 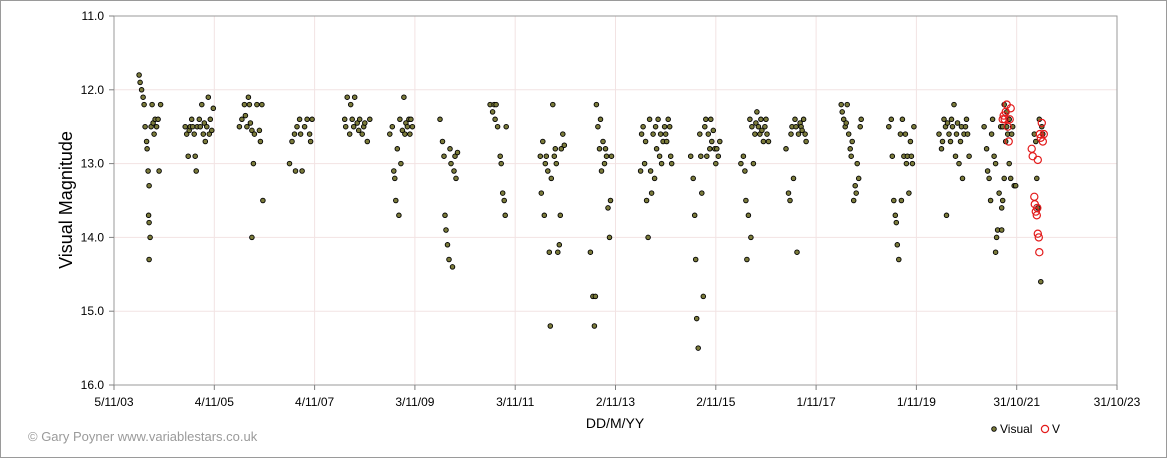 What do you see at coordinates (93, 385) in the screenshot?
I see `y-tick-label: 16.0` at bounding box center [93, 385].